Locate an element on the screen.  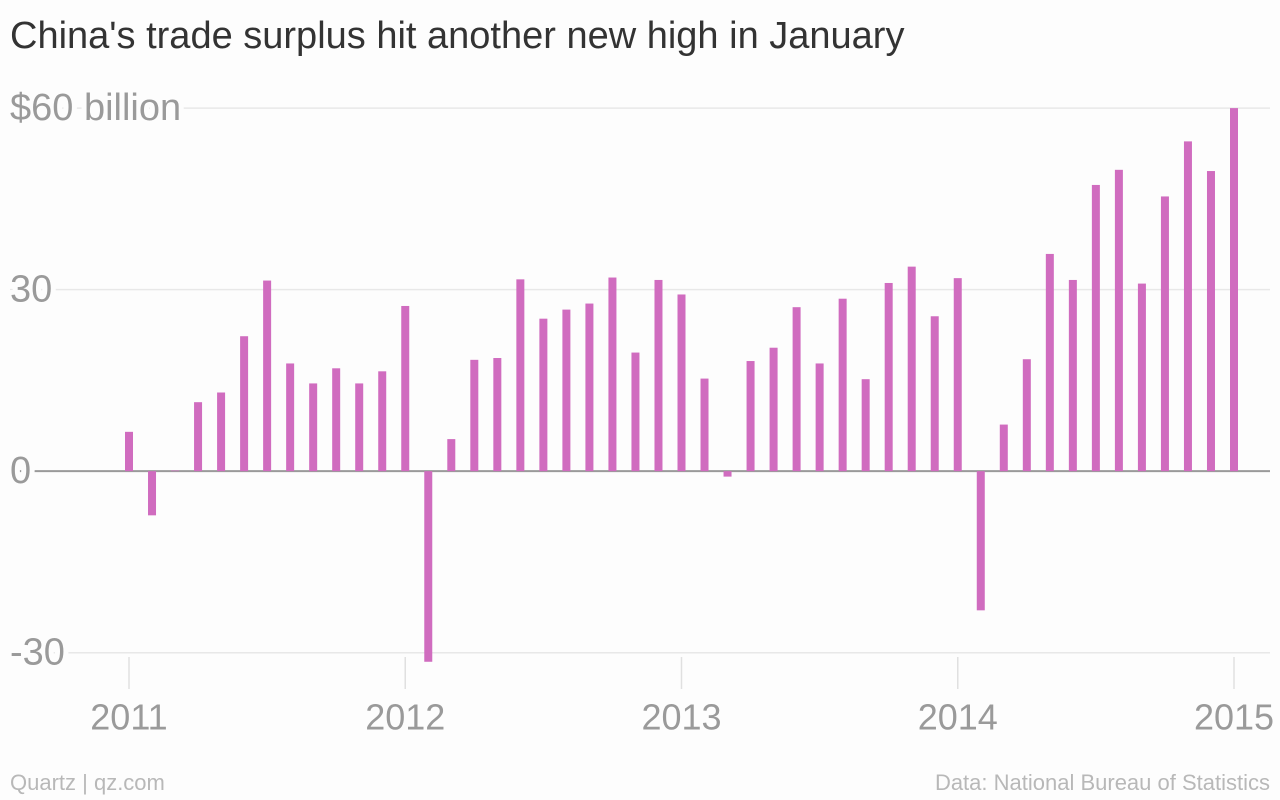
x-tick-label: 2011 is located at coordinates (128, 717).